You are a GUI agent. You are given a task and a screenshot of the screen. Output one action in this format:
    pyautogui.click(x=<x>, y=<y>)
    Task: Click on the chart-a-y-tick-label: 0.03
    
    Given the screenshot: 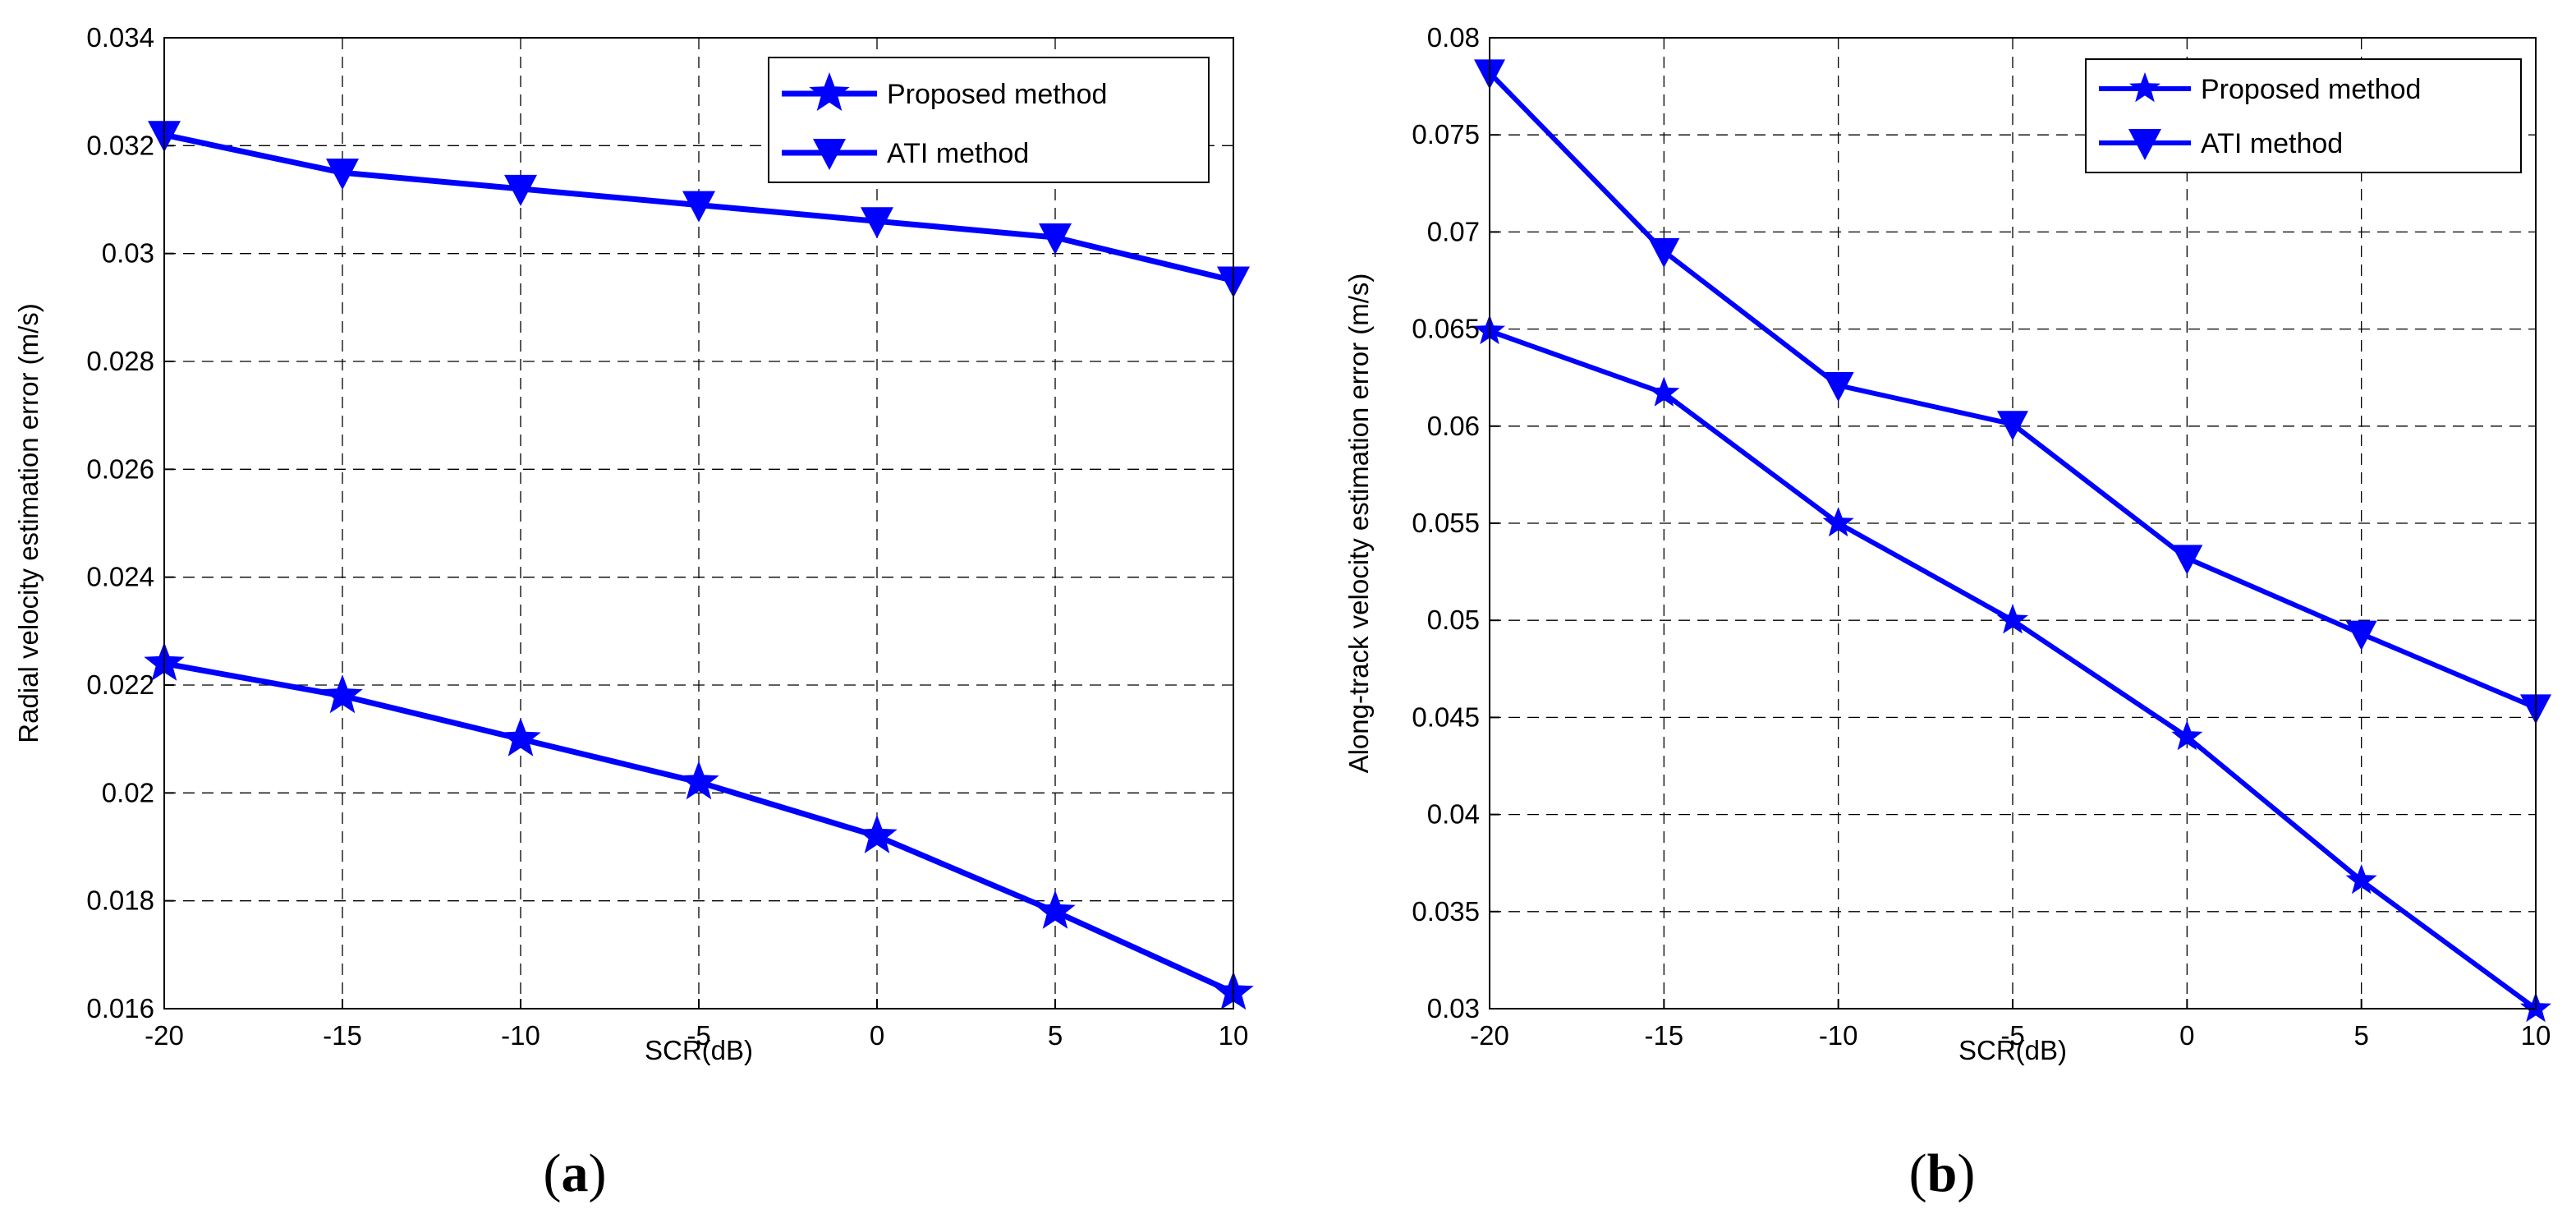 What is the action you would take?
    pyautogui.click(x=128, y=253)
    